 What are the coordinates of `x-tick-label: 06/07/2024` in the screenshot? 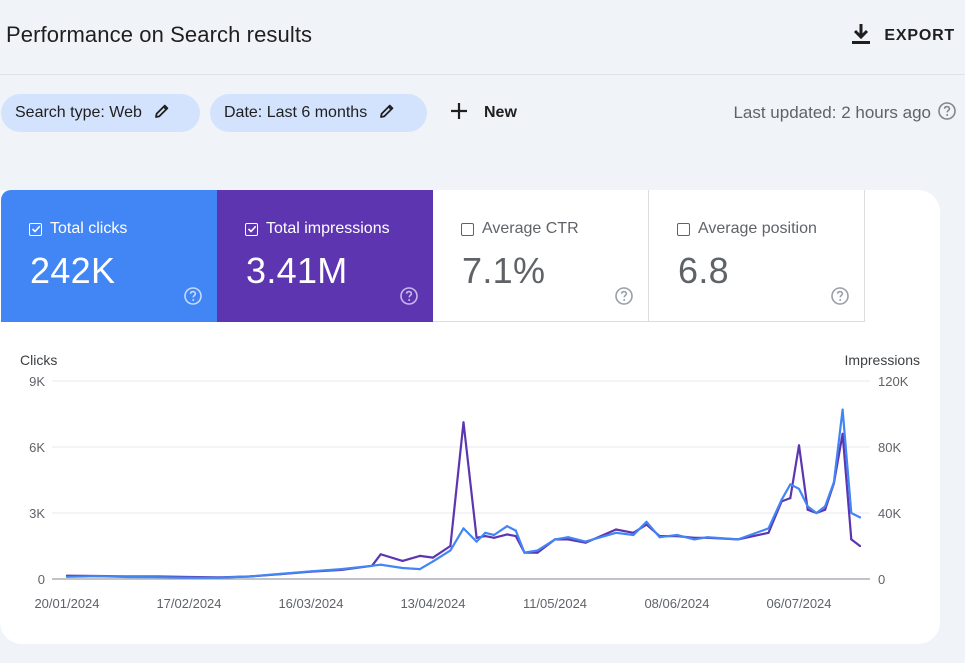 It's located at (798, 603).